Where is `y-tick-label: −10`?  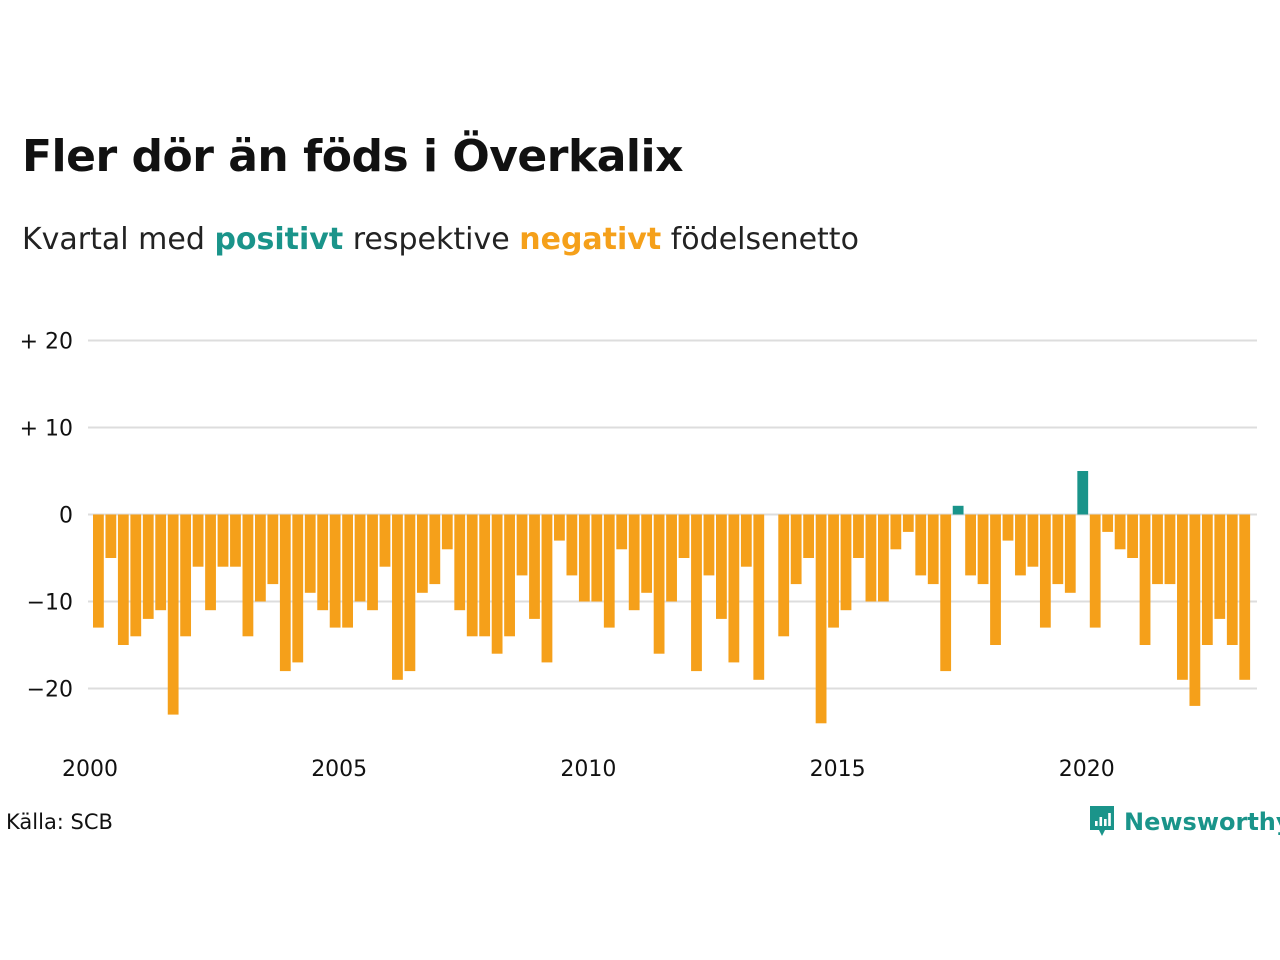 y-tick-label: −10 is located at coordinates (50, 603).